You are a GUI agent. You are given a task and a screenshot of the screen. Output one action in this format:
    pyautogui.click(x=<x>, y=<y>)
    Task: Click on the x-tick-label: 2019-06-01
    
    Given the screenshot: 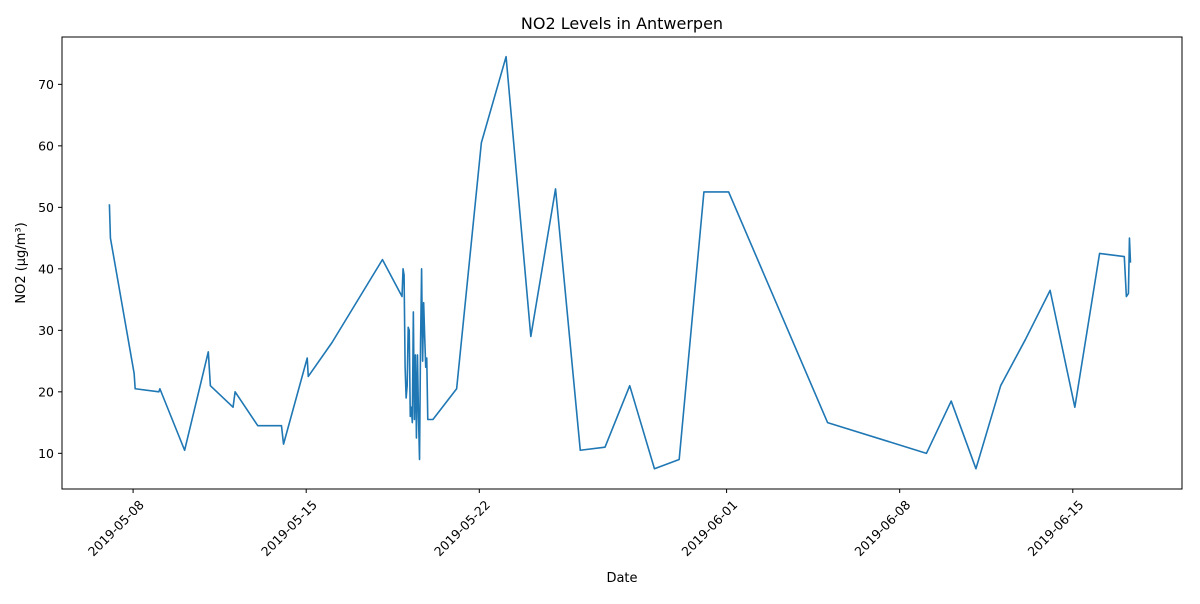 What is the action you would take?
    pyautogui.click(x=709, y=528)
    